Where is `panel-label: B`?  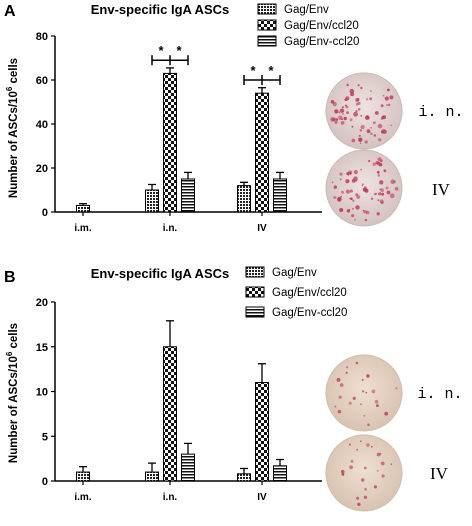
panel-label: B is located at coordinates (10, 277).